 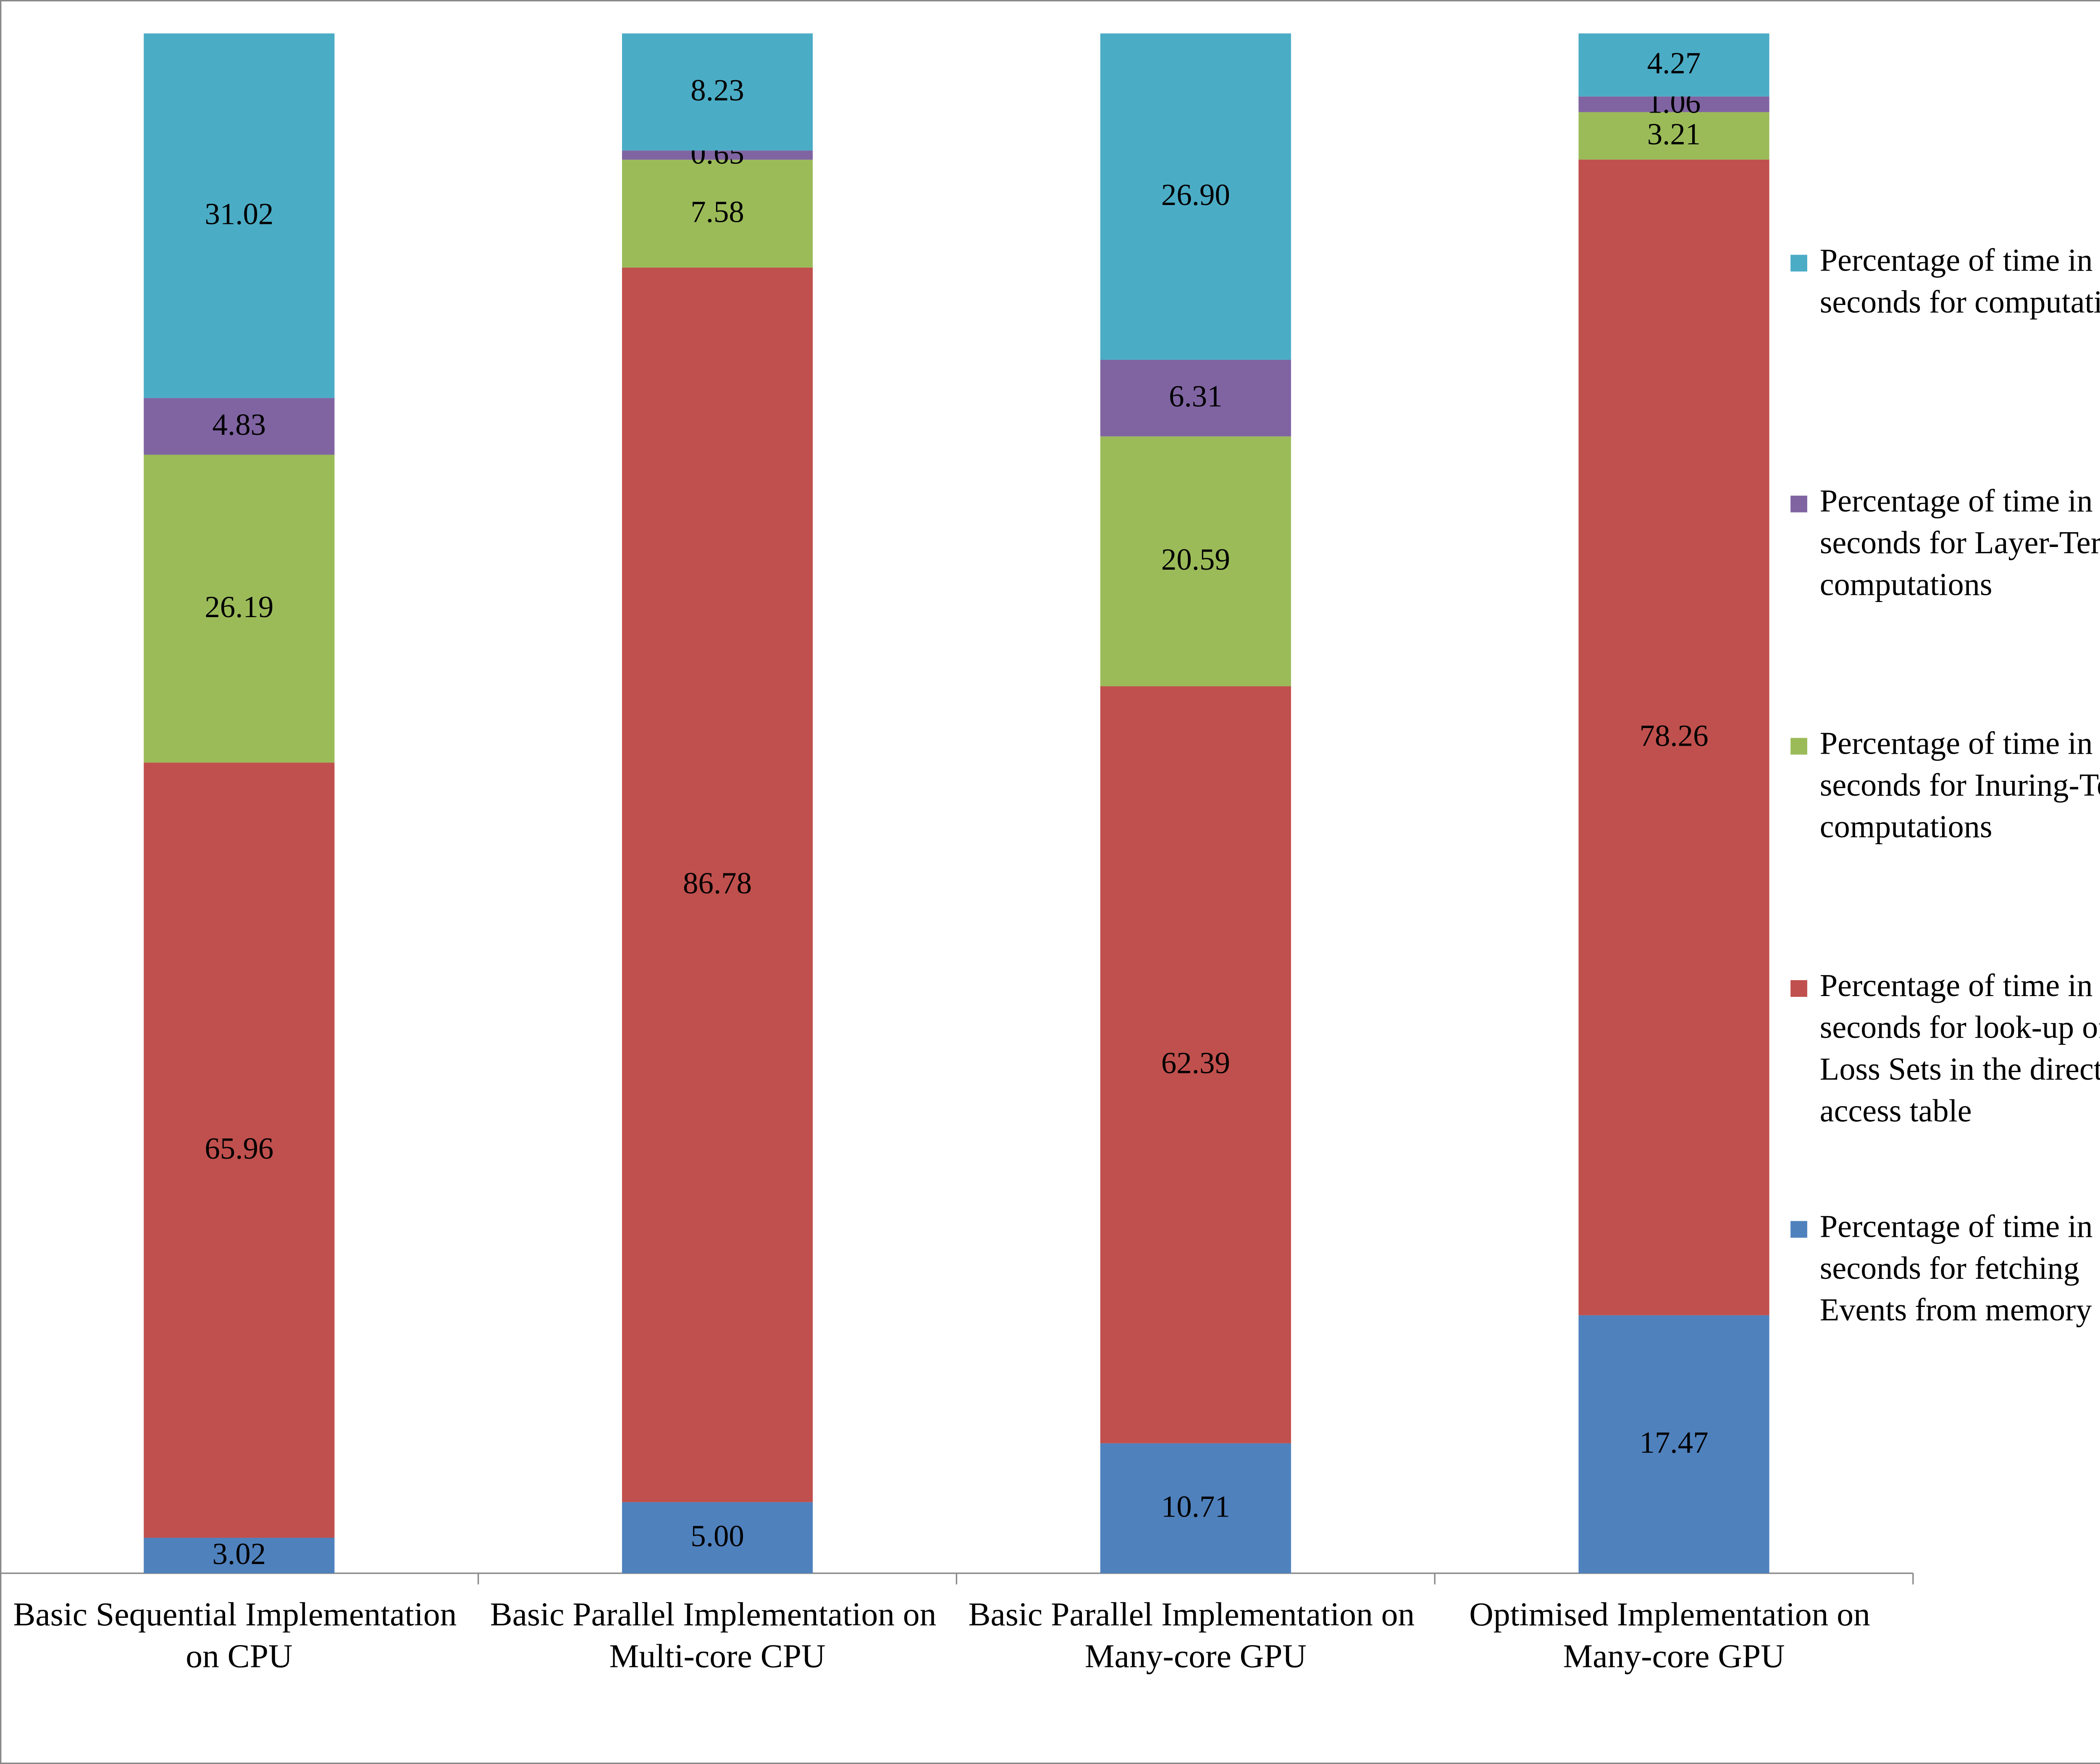 I want to click on data-label: 4.83, so click(x=239, y=424).